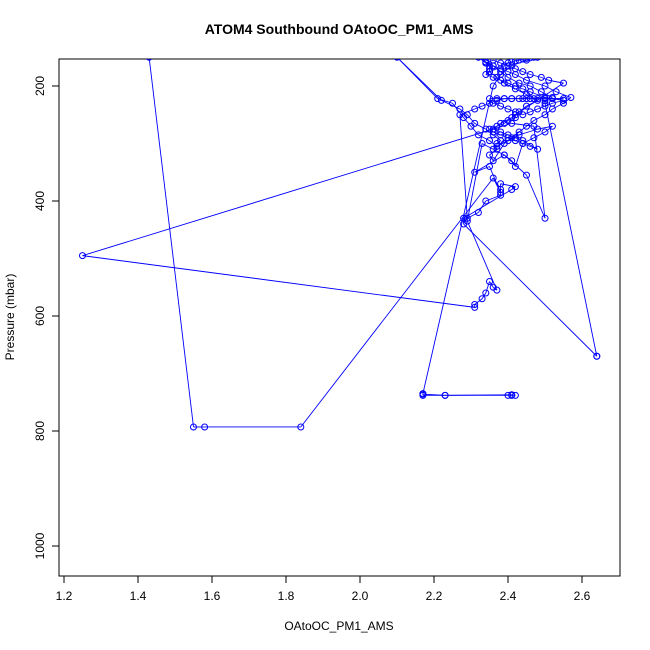 This screenshot has height=650, width=650. I want to click on x-tick-label: 1.6, so click(212, 596).